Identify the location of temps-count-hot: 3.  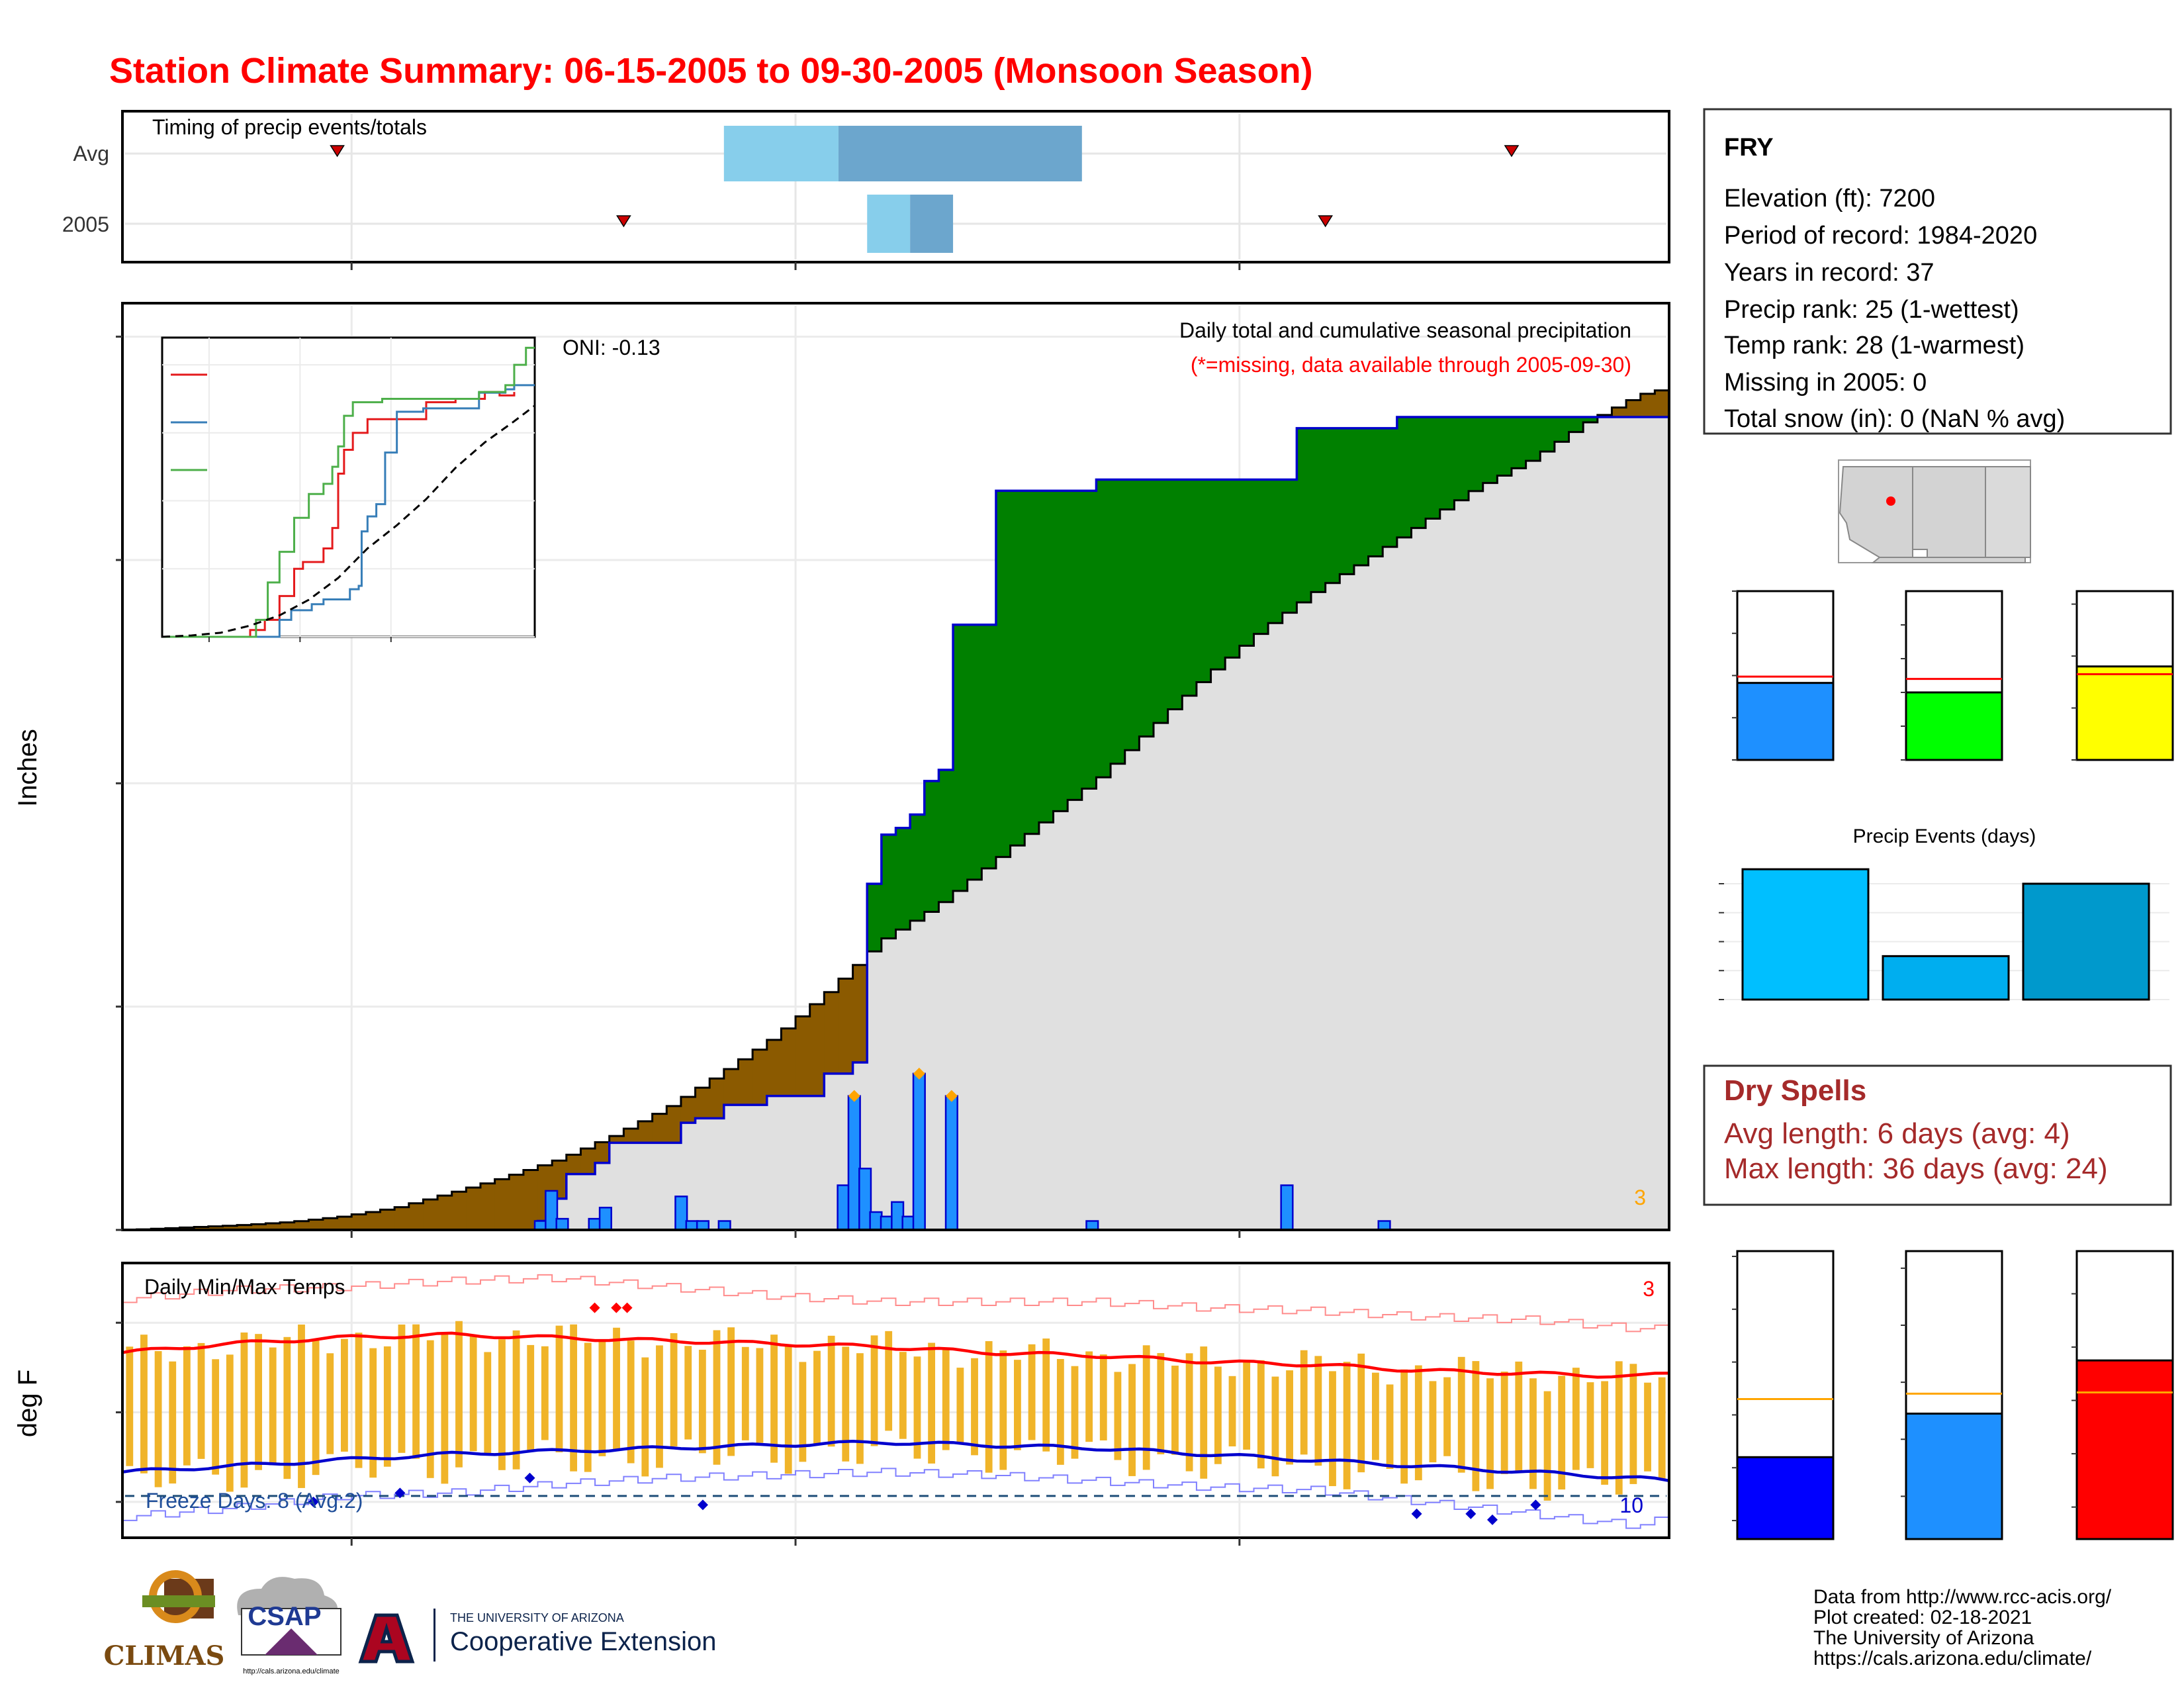
(1649, 1289).